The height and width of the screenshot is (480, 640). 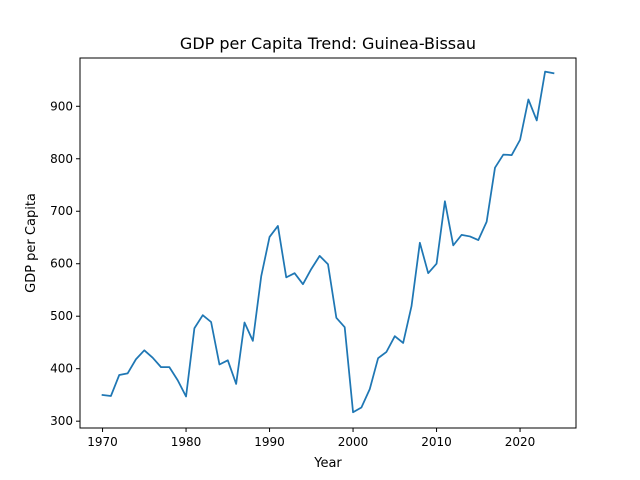 I want to click on y-tick-label: 500, so click(x=61, y=316).